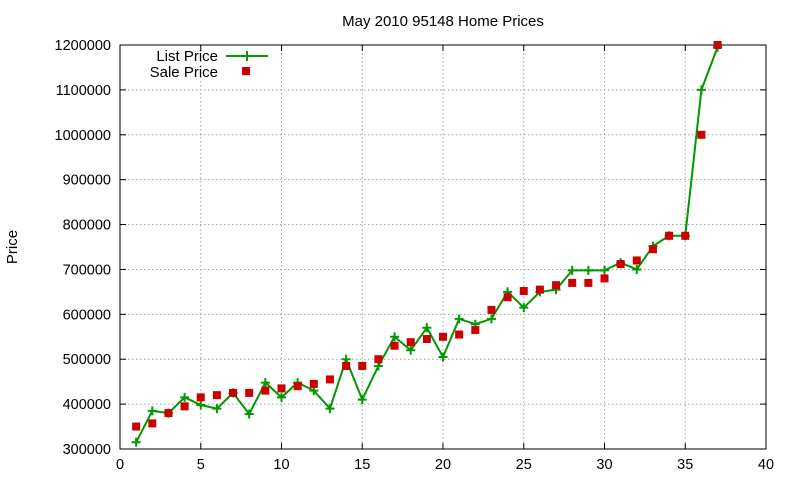 The image size is (800, 480). Describe the element at coordinates (87, 226) in the screenshot. I see `y-tick-label: 800000` at that location.